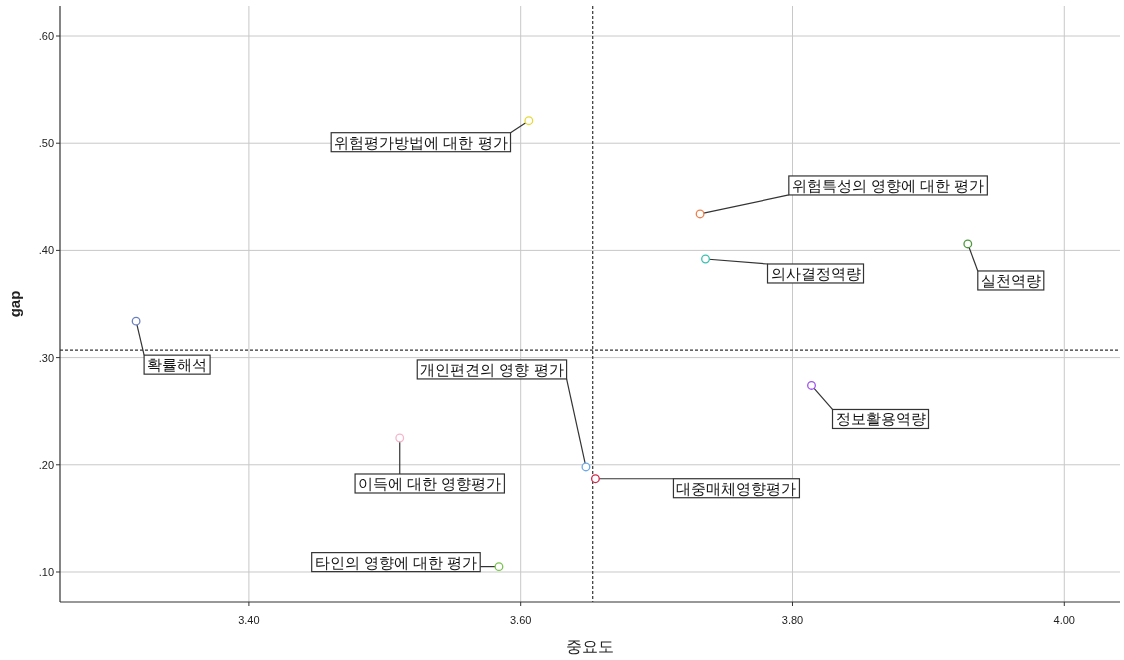 This screenshot has width=1124, height=660. What do you see at coordinates (430, 483) in the screenshot?
I see `text: 이득에 대한 영향평가` at bounding box center [430, 483].